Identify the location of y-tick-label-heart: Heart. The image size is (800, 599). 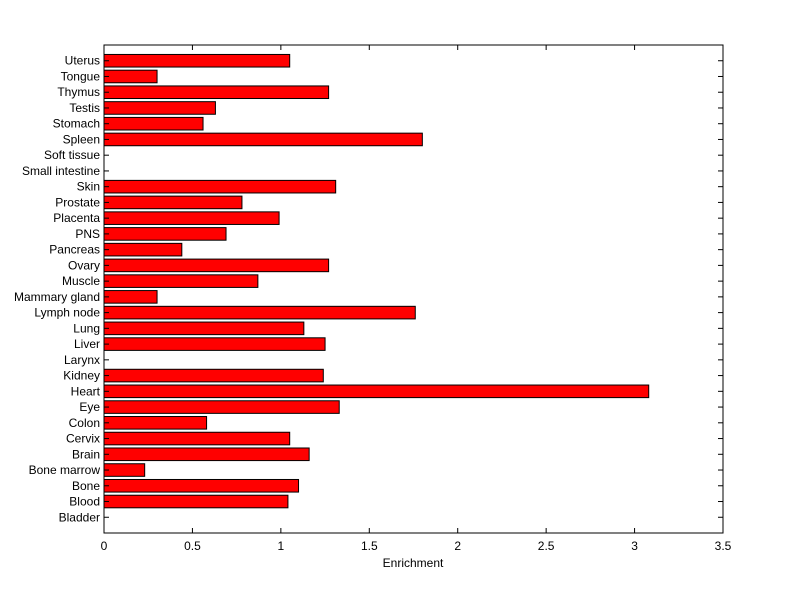
(86, 391).